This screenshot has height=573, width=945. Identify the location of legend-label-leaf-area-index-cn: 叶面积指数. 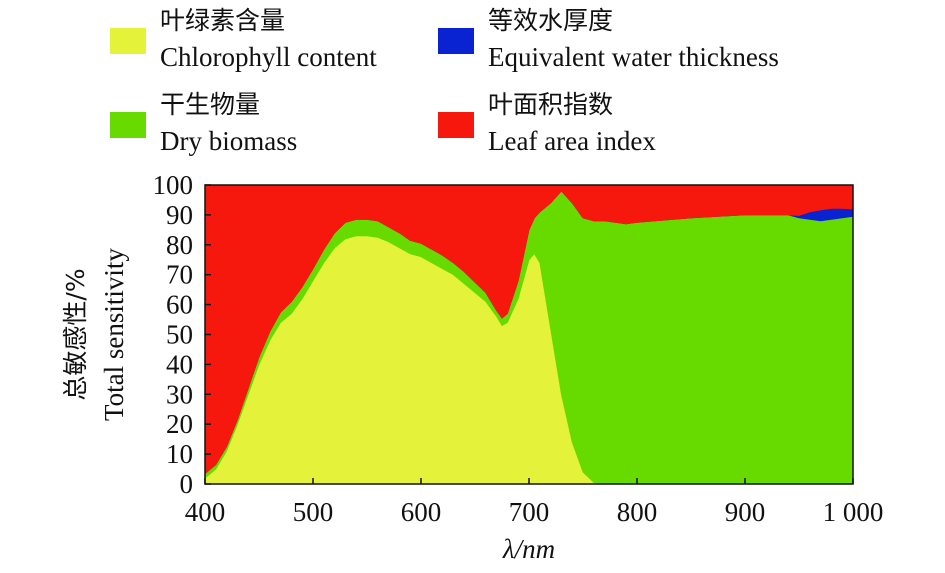
(551, 104).